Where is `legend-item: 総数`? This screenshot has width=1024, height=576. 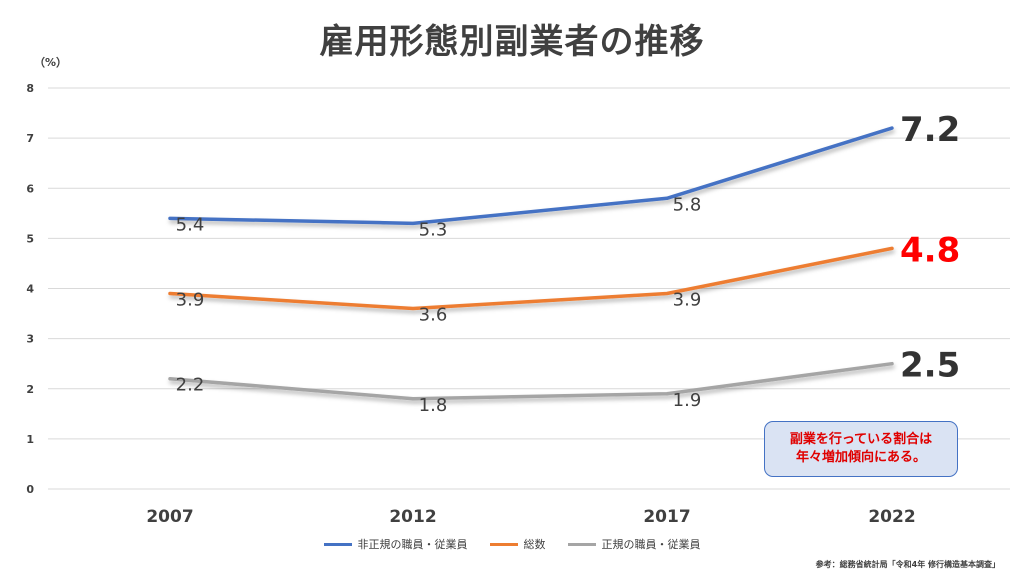
legend-item: 総数 is located at coordinates (517, 544).